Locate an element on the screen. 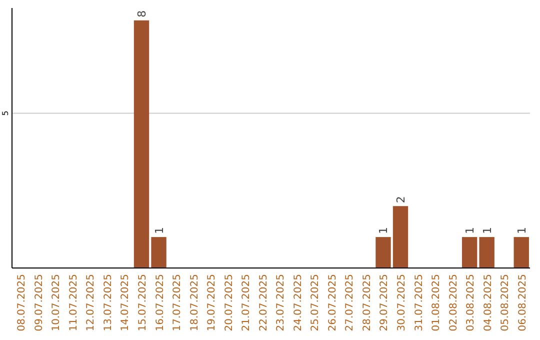 This screenshot has width=540, height=340. x-tick-label: 13.07.2025 is located at coordinates (108, 303).